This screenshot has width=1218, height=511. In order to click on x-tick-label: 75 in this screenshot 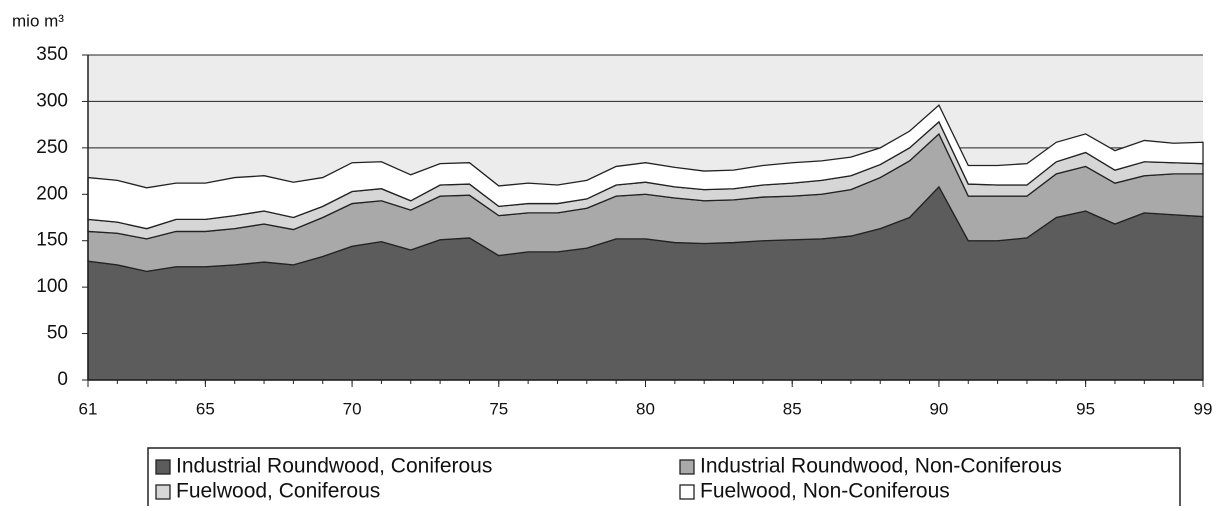, I will do `click(498, 408)`.